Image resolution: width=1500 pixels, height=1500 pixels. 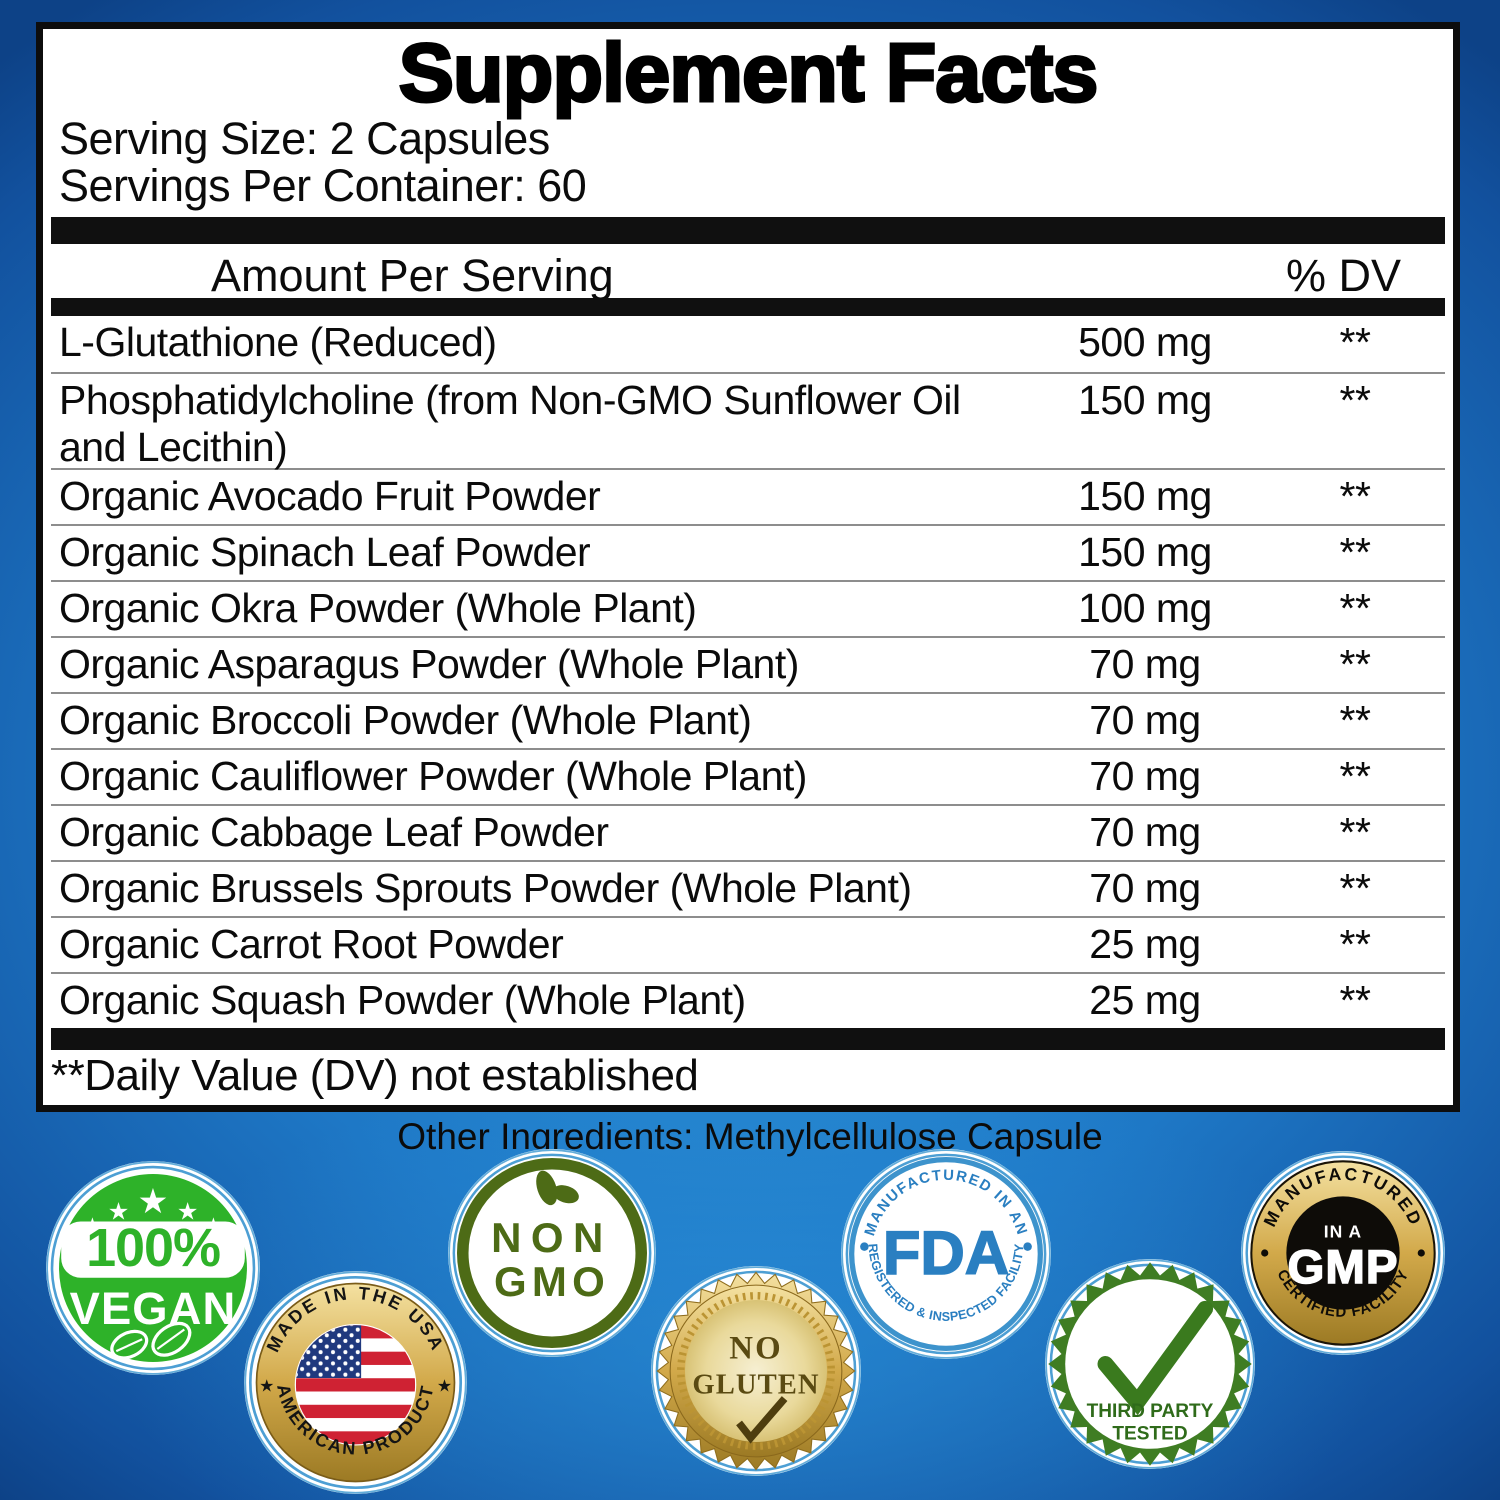 What do you see at coordinates (304, 138) in the screenshot?
I see `serving-size: Serving Size: 2 Capsules` at bounding box center [304, 138].